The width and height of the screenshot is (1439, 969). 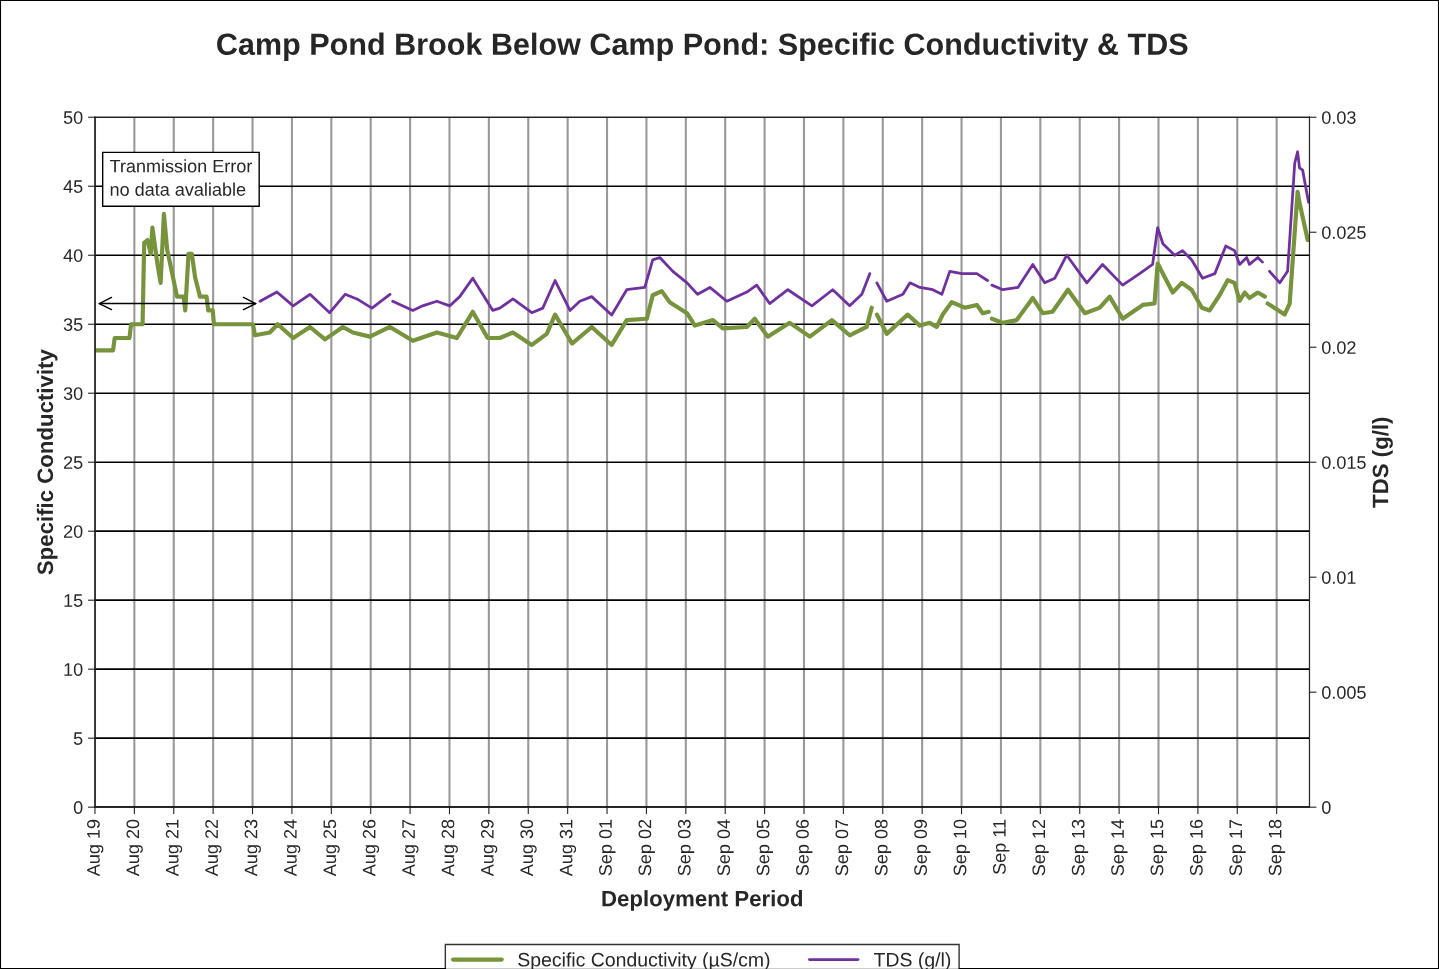 What do you see at coordinates (883, 847) in the screenshot?
I see `x-tick-label: Sep 08` at bounding box center [883, 847].